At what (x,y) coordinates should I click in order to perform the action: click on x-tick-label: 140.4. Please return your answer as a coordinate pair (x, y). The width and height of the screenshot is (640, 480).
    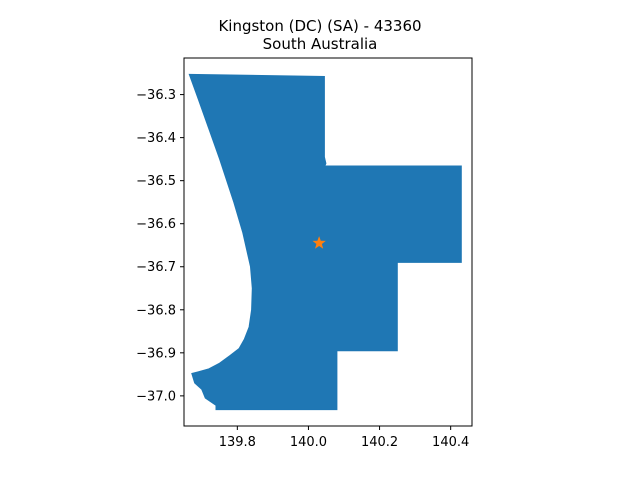
    Looking at the image, I should click on (450, 442).